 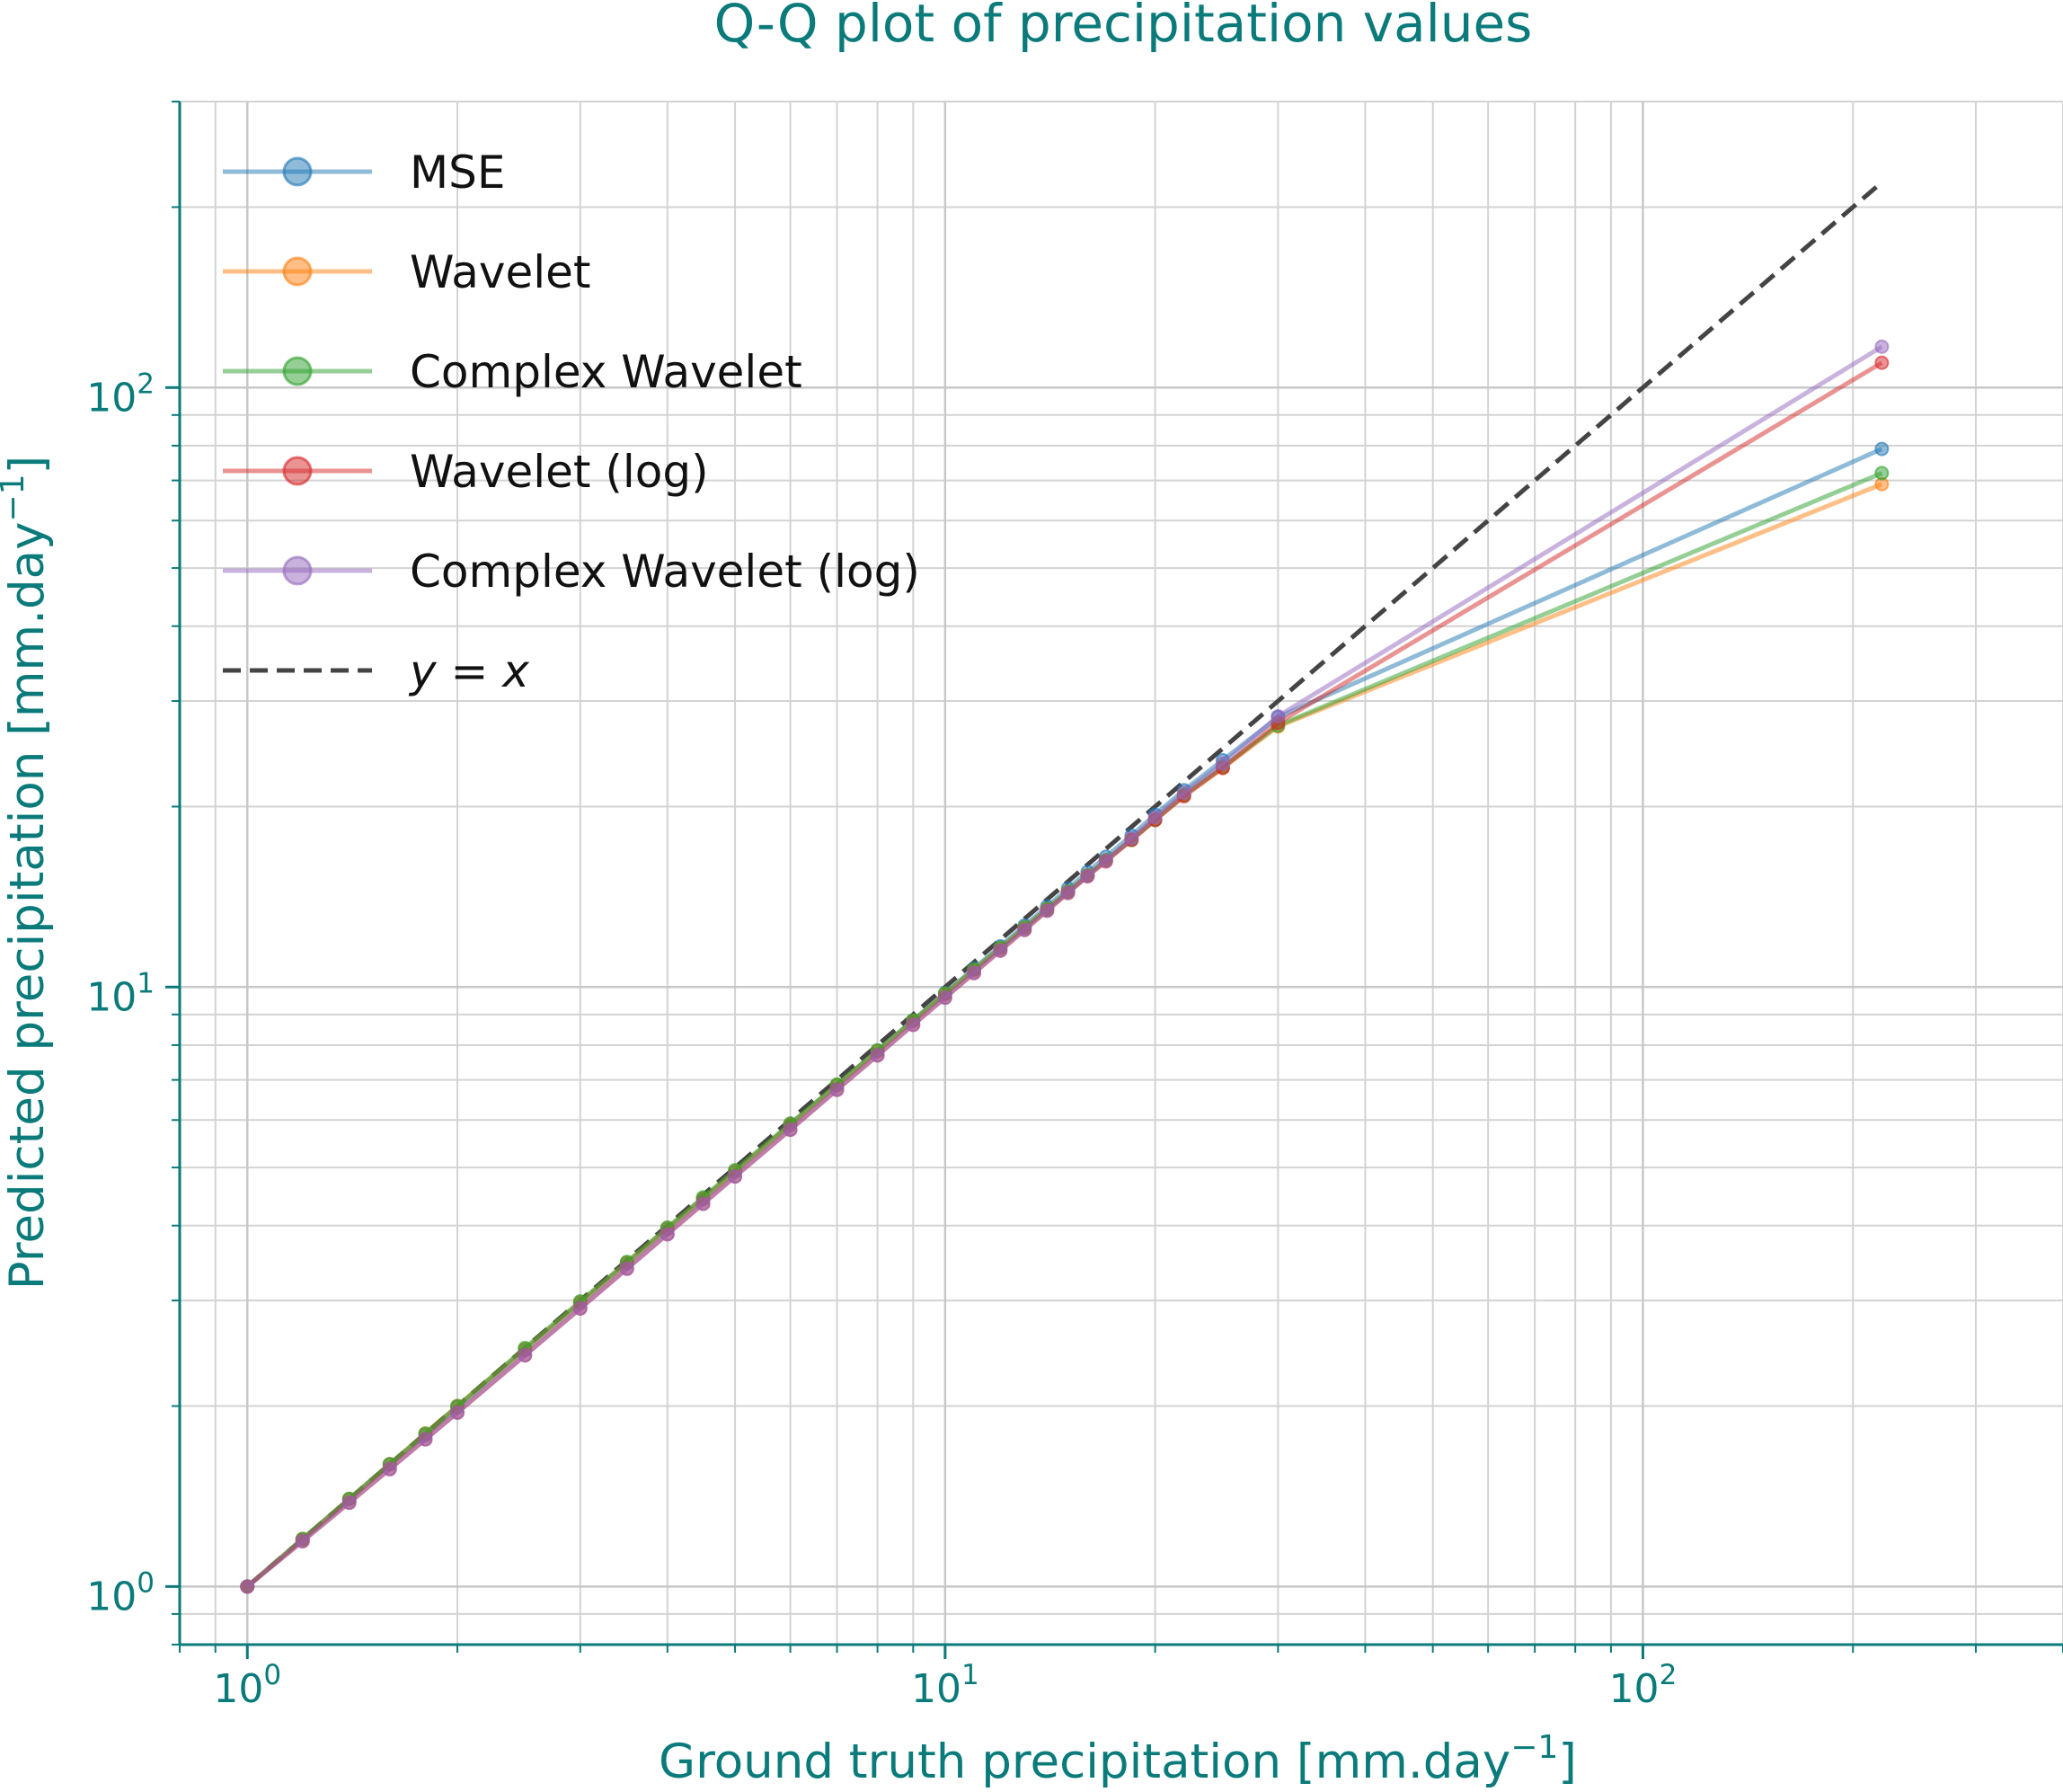 What do you see at coordinates (559, 472) in the screenshot?
I see `legend-label: Wavelet (log)` at bounding box center [559, 472].